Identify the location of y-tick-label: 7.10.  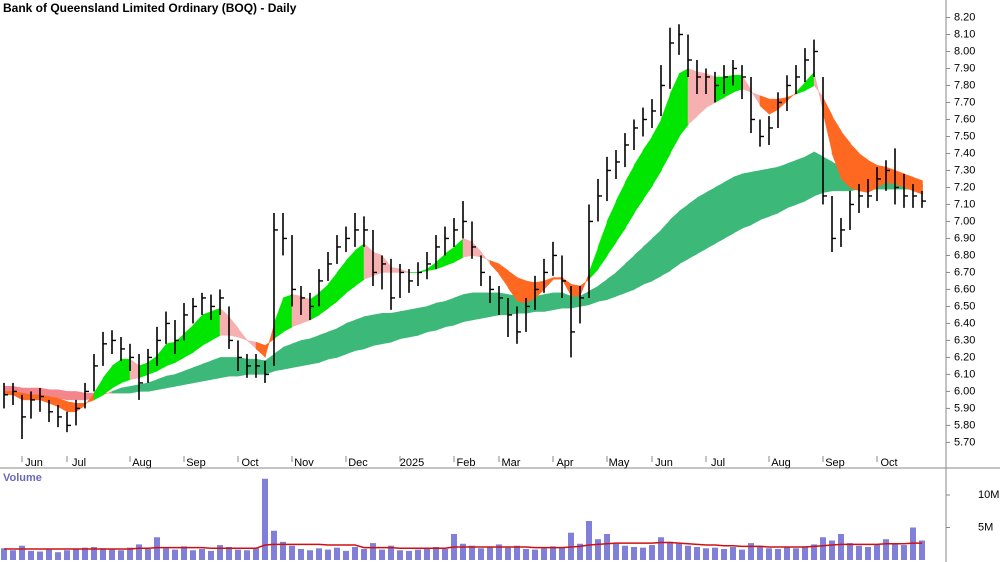
(964, 204).